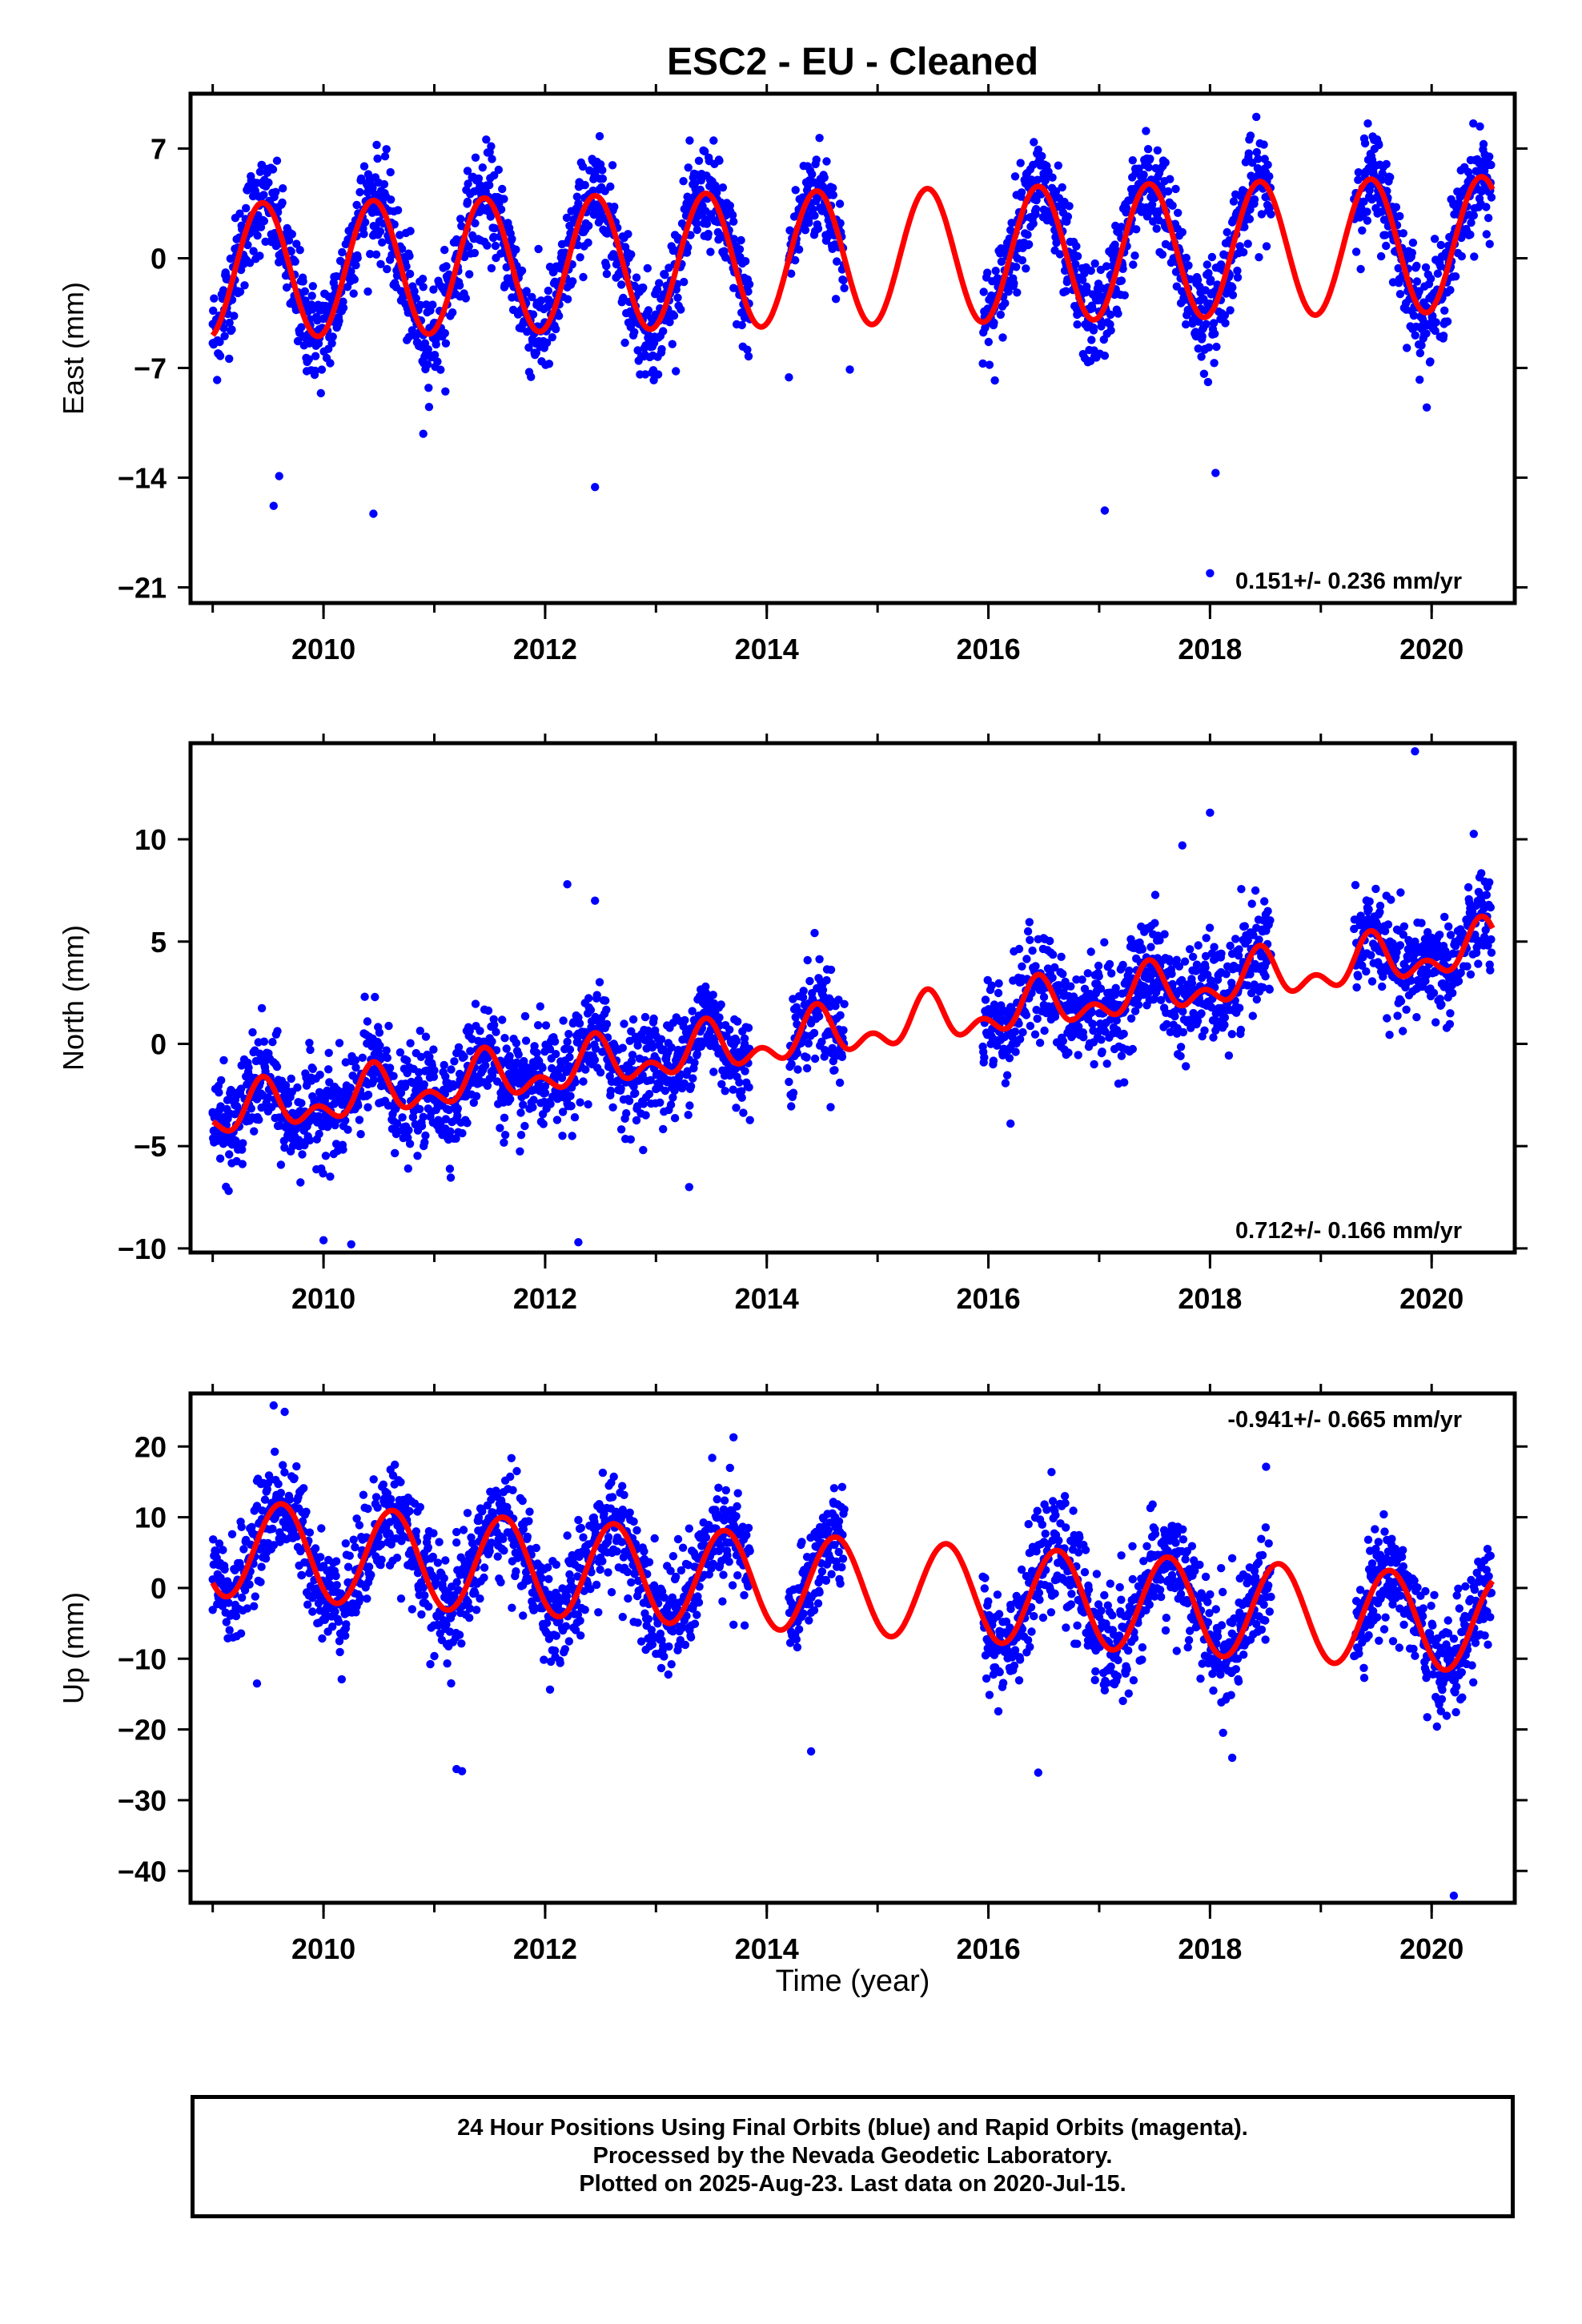 This screenshot has height=2324, width=1582. I want to click on y-axis-label: East (mm), so click(74, 348).